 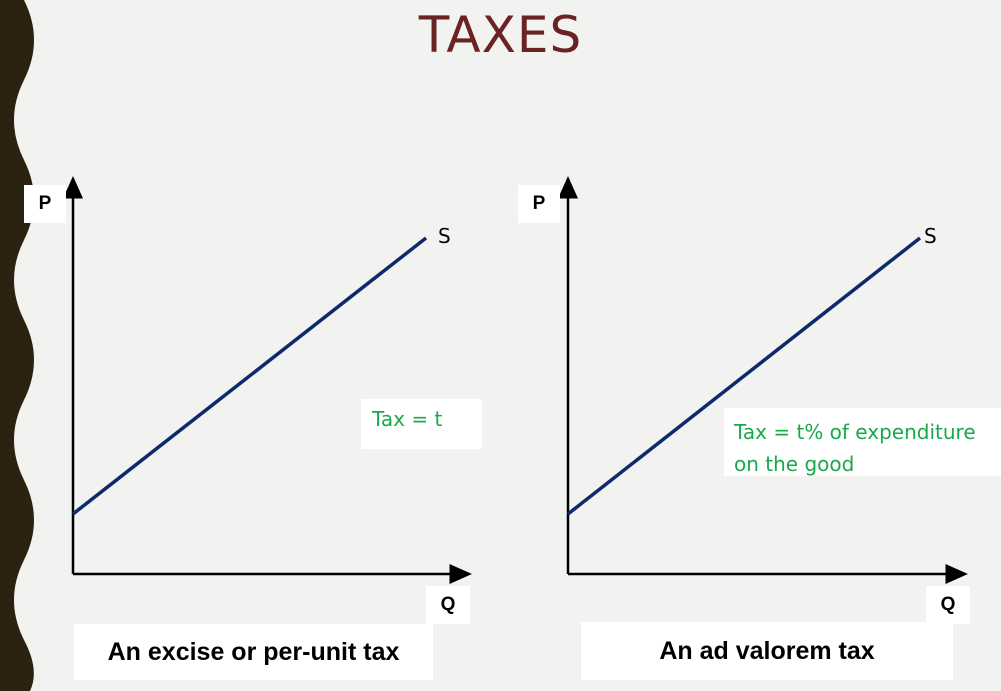 I want to click on tax-note-right: Tax = t% of expenditure on the good, so click(x=862, y=442).